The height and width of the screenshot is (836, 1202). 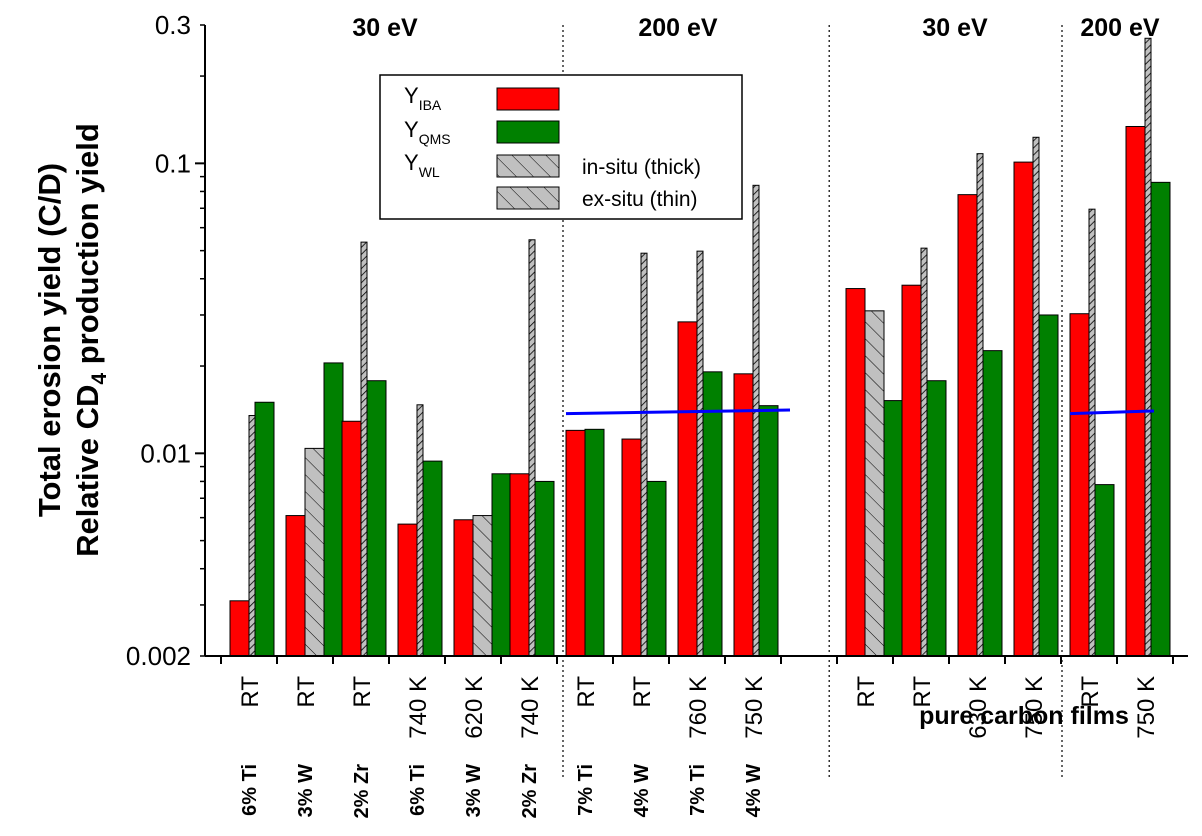 I want to click on y-tick-label-1: 0.01, so click(x=165, y=453).